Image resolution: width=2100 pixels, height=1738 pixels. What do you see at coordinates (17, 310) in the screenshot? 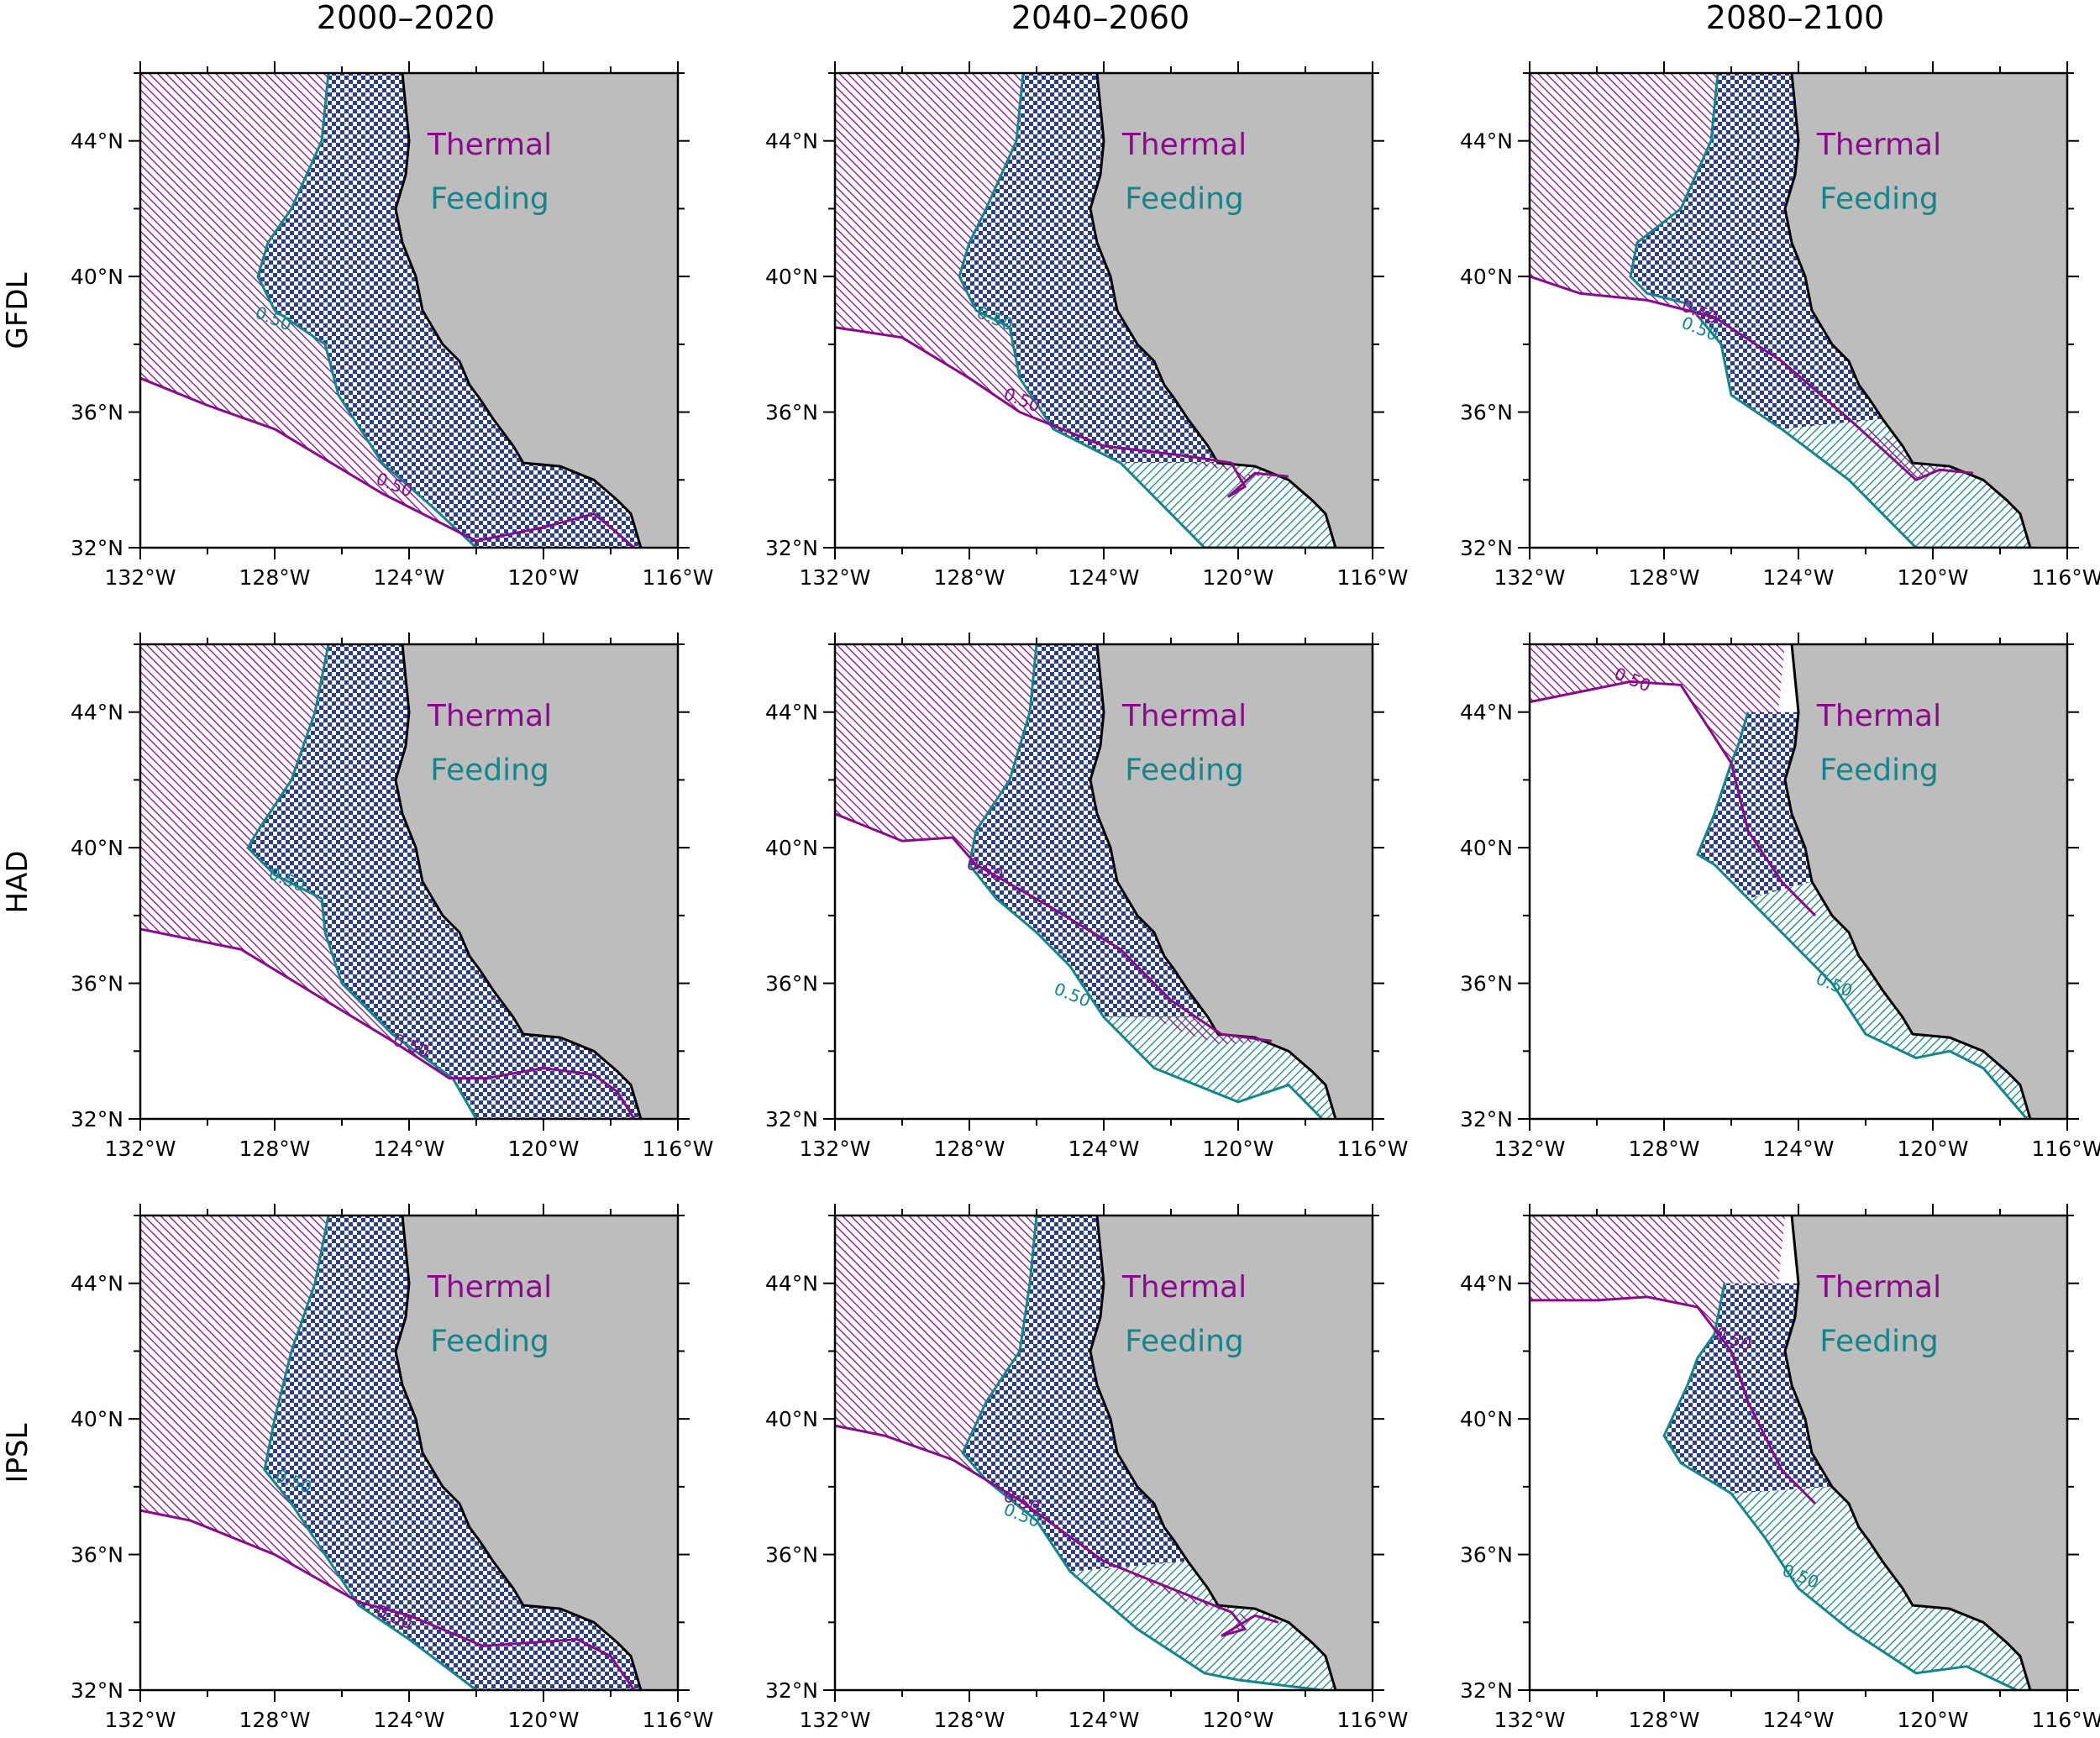
I see `row-label-gfdl: GFDL` at bounding box center [17, 310].